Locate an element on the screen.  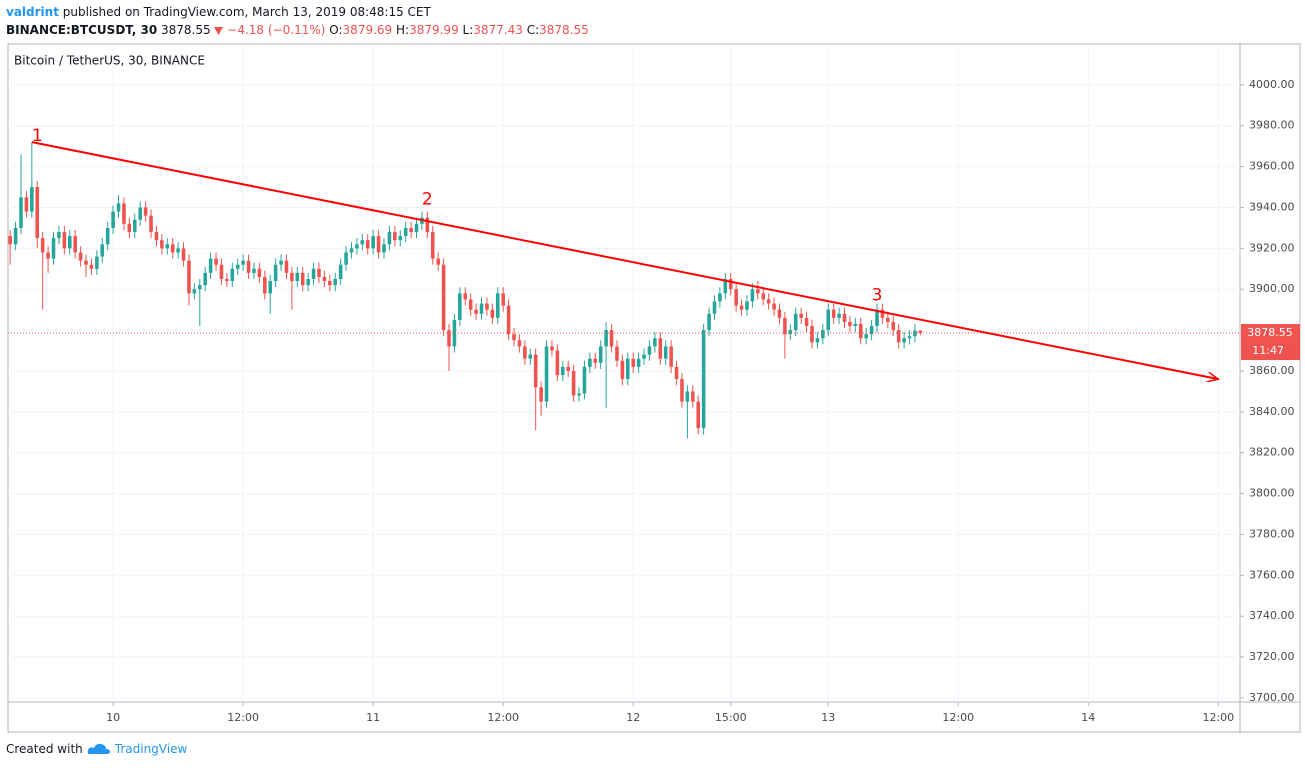
ohlc-label: C: is located at coordinates (533, 30).